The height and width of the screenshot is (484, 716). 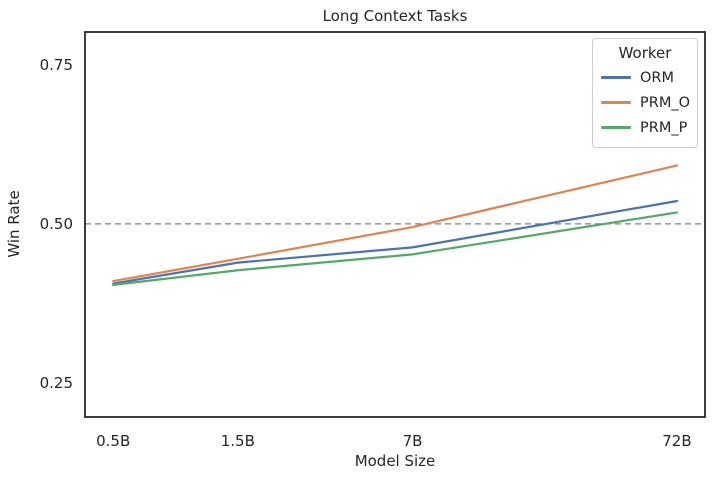 What do you see at coordinates (665, 102) in the screenshot?
I see `legend-label-prm-o: PRM_O` at bounding box center [665, 102].